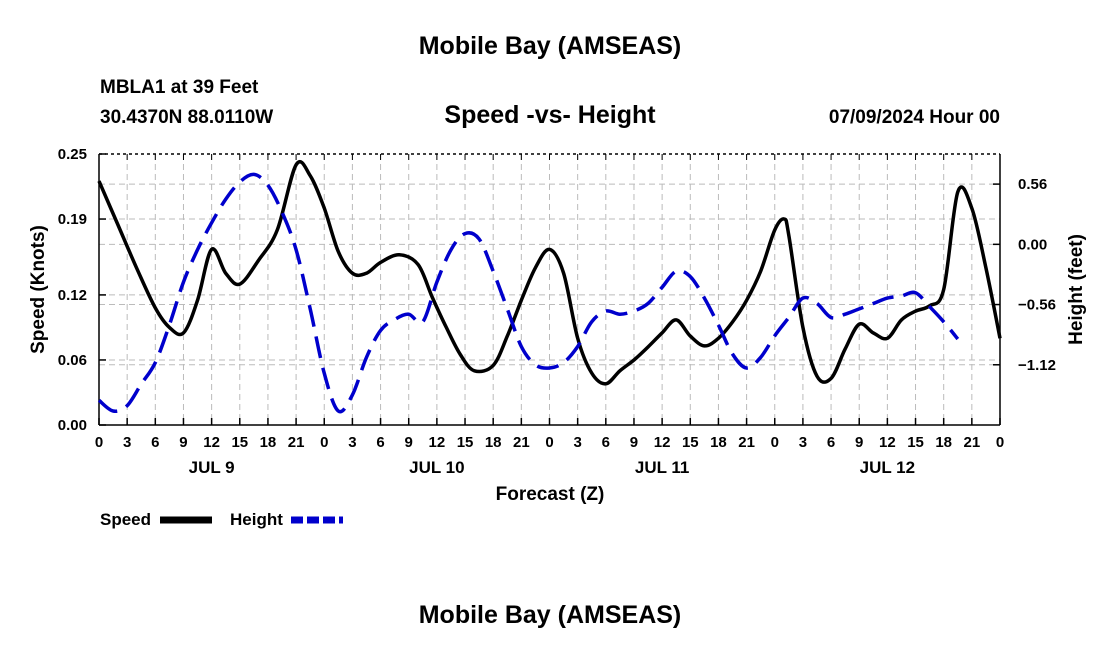 This screenshot has width=1100, height=650. What do you see at coordinates (72, 219) in the screenshot?
I see `y-tick-label: 0.19` at bounding box center [72, 219].